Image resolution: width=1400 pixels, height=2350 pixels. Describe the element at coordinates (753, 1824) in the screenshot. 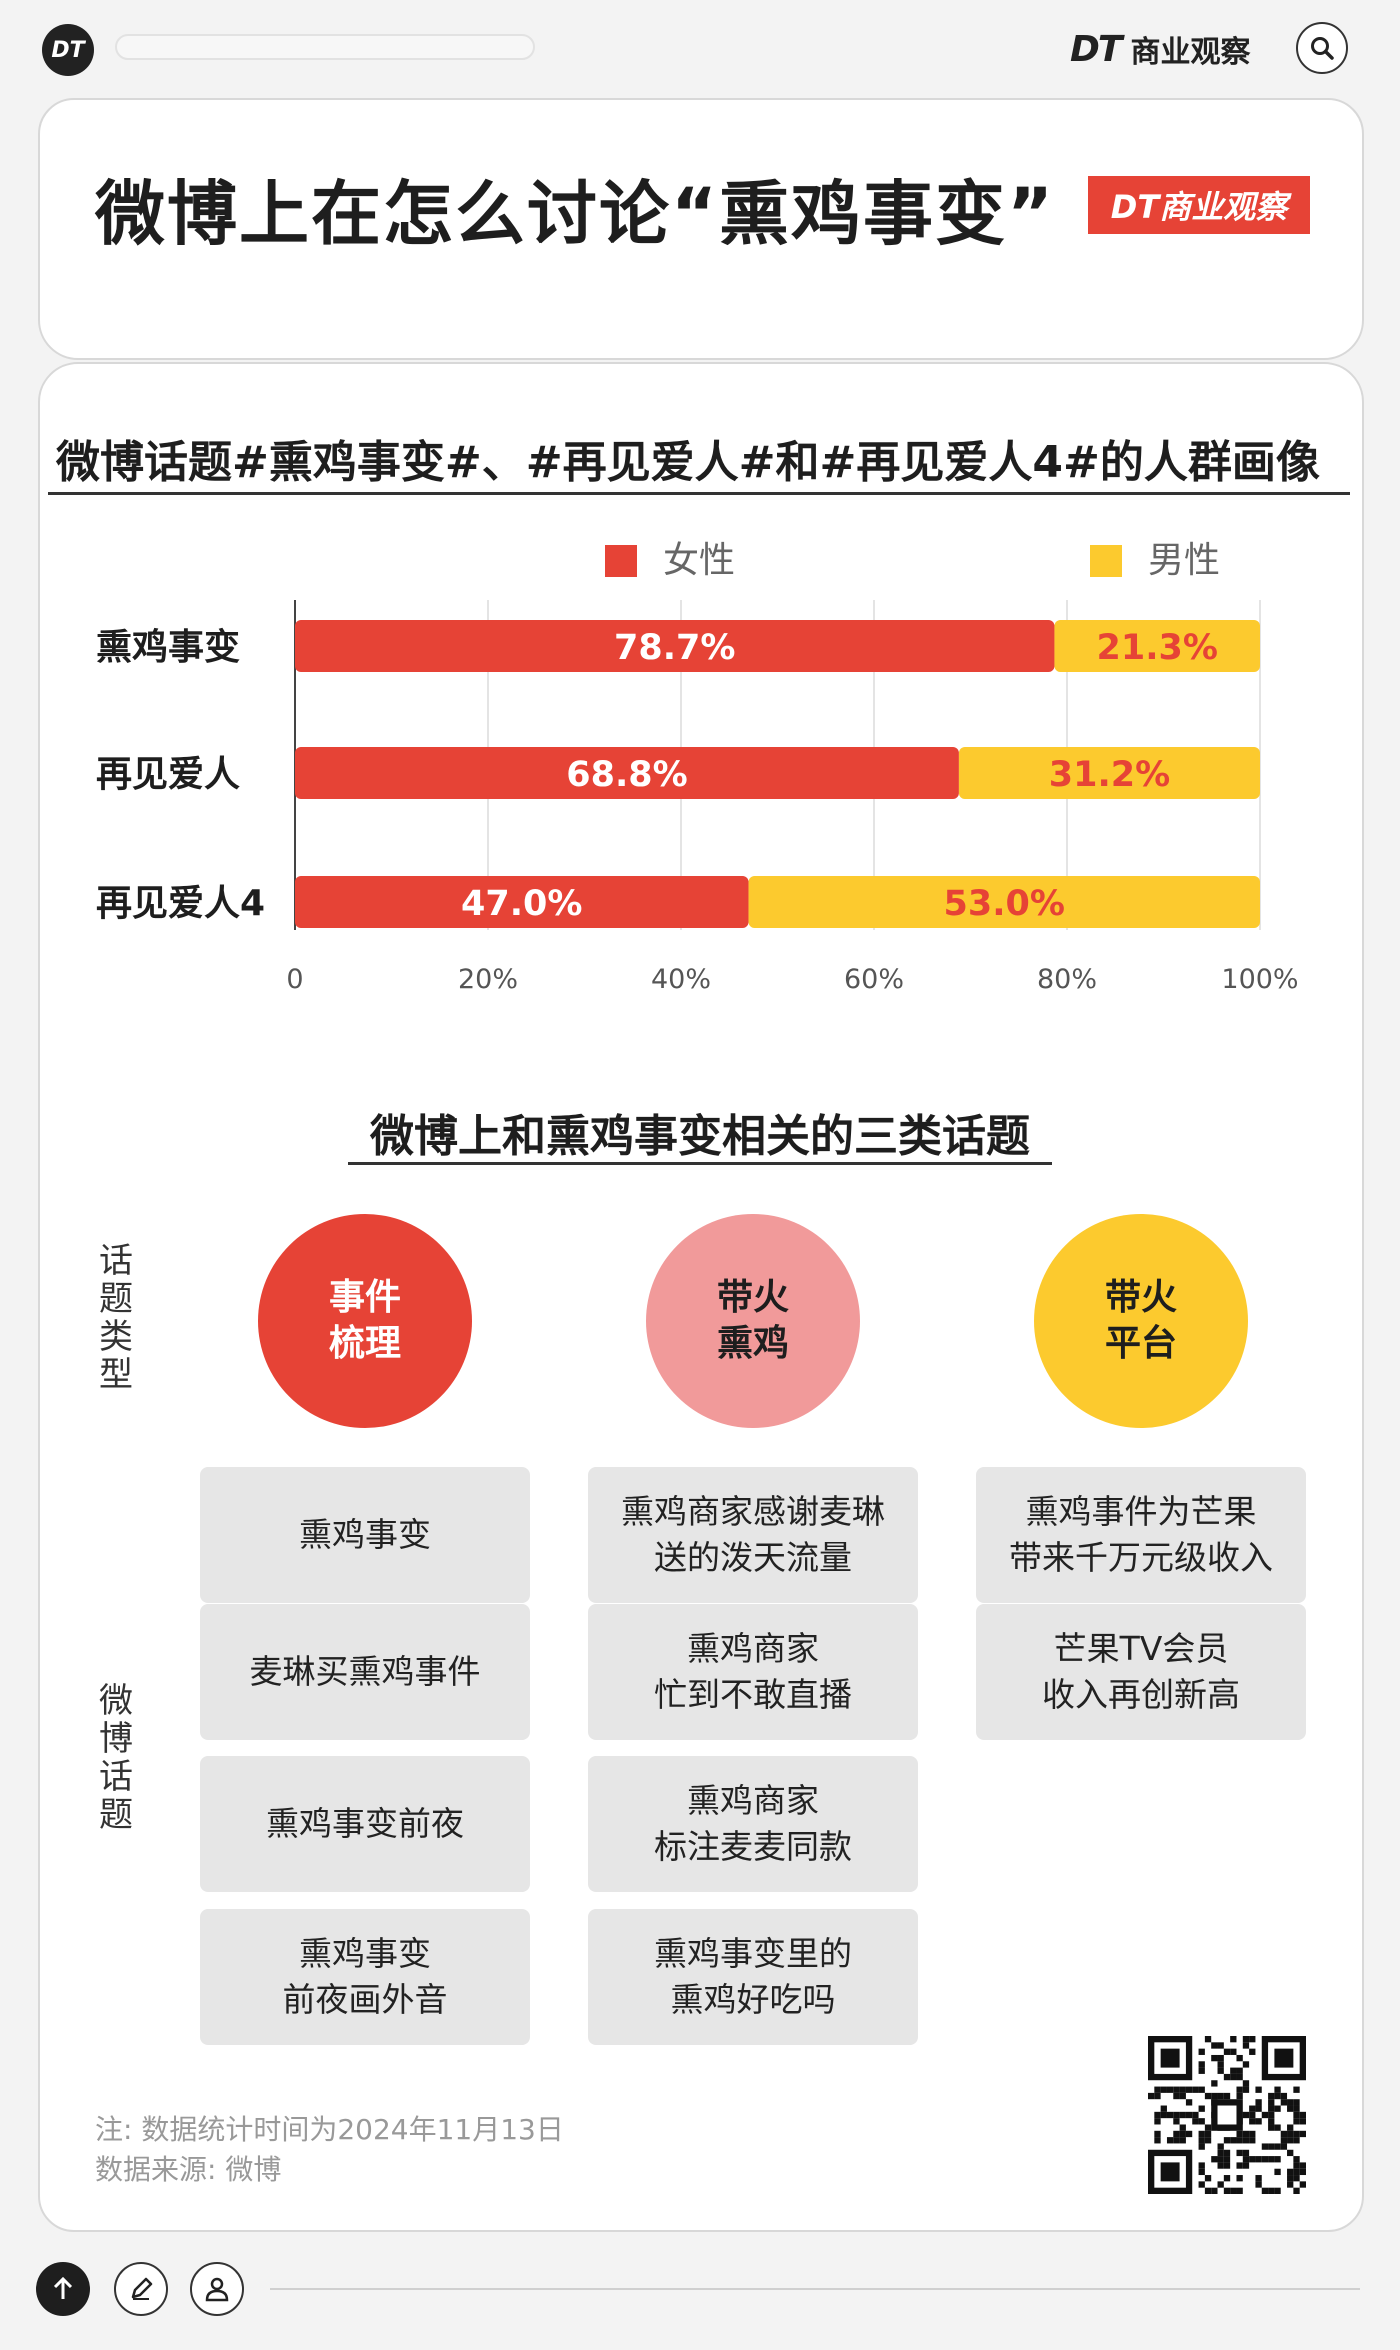

I see `topic-tile: 熏鸡商家 标注麦麦同款` at that location.